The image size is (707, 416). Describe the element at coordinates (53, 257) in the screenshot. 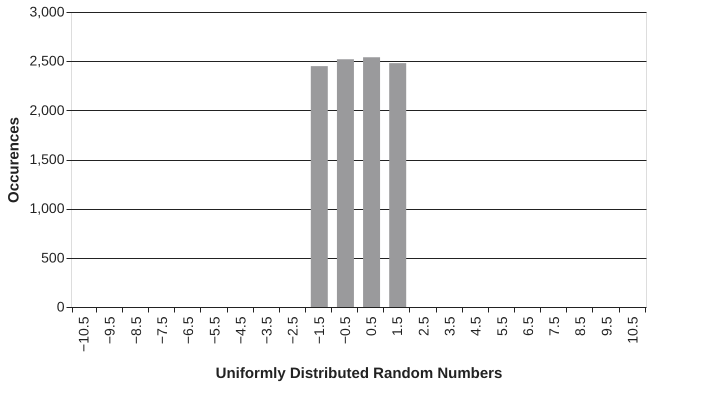

I see `y-tick-label: 500` at that location.